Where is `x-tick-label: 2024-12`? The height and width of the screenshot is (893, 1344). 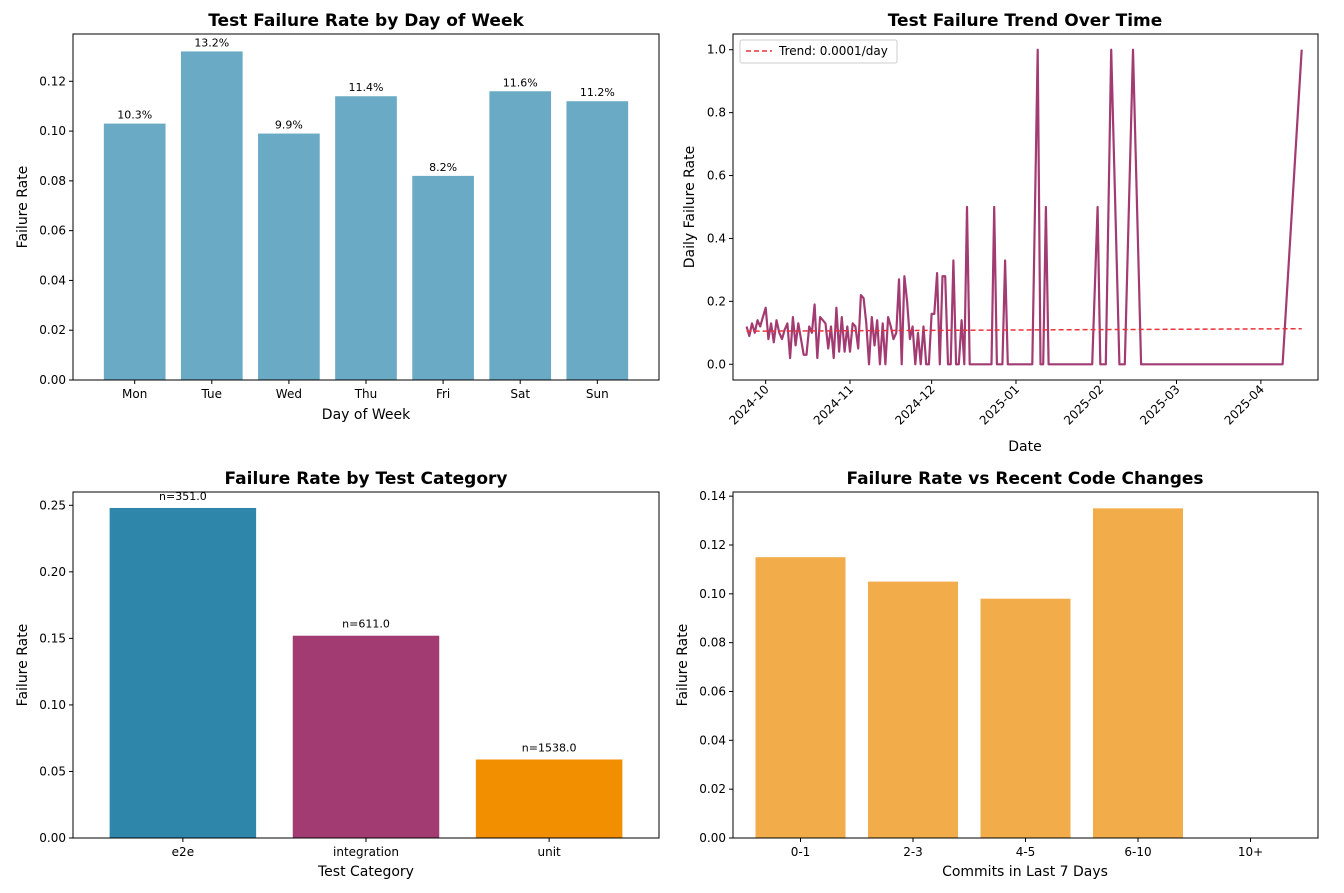
x-tick-label: 2024-12 is located at coordinates (914, 404).